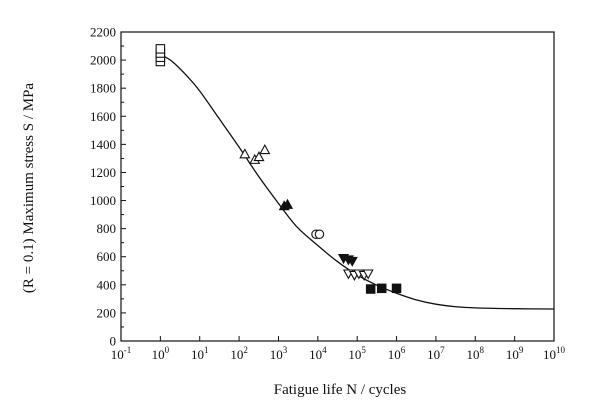  I want to click on x-tick-label: 10¹⁰, so click(554, 353).